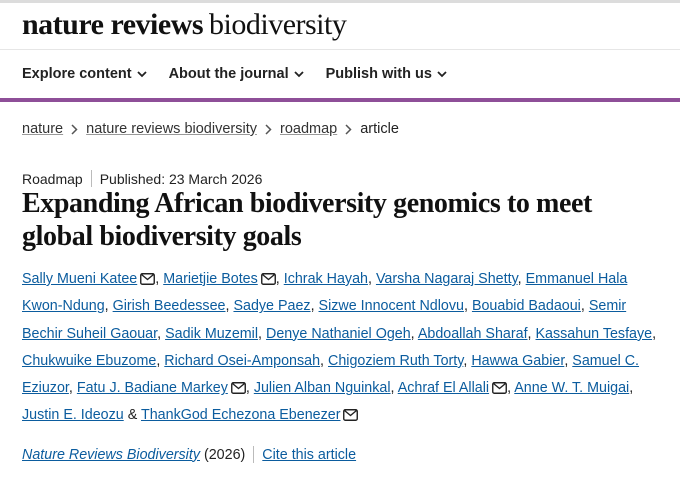  What do you see at coordinates (228, 74) in the screenshot?
I see `nav-label: About the journal` at bounding box center [228, 74].